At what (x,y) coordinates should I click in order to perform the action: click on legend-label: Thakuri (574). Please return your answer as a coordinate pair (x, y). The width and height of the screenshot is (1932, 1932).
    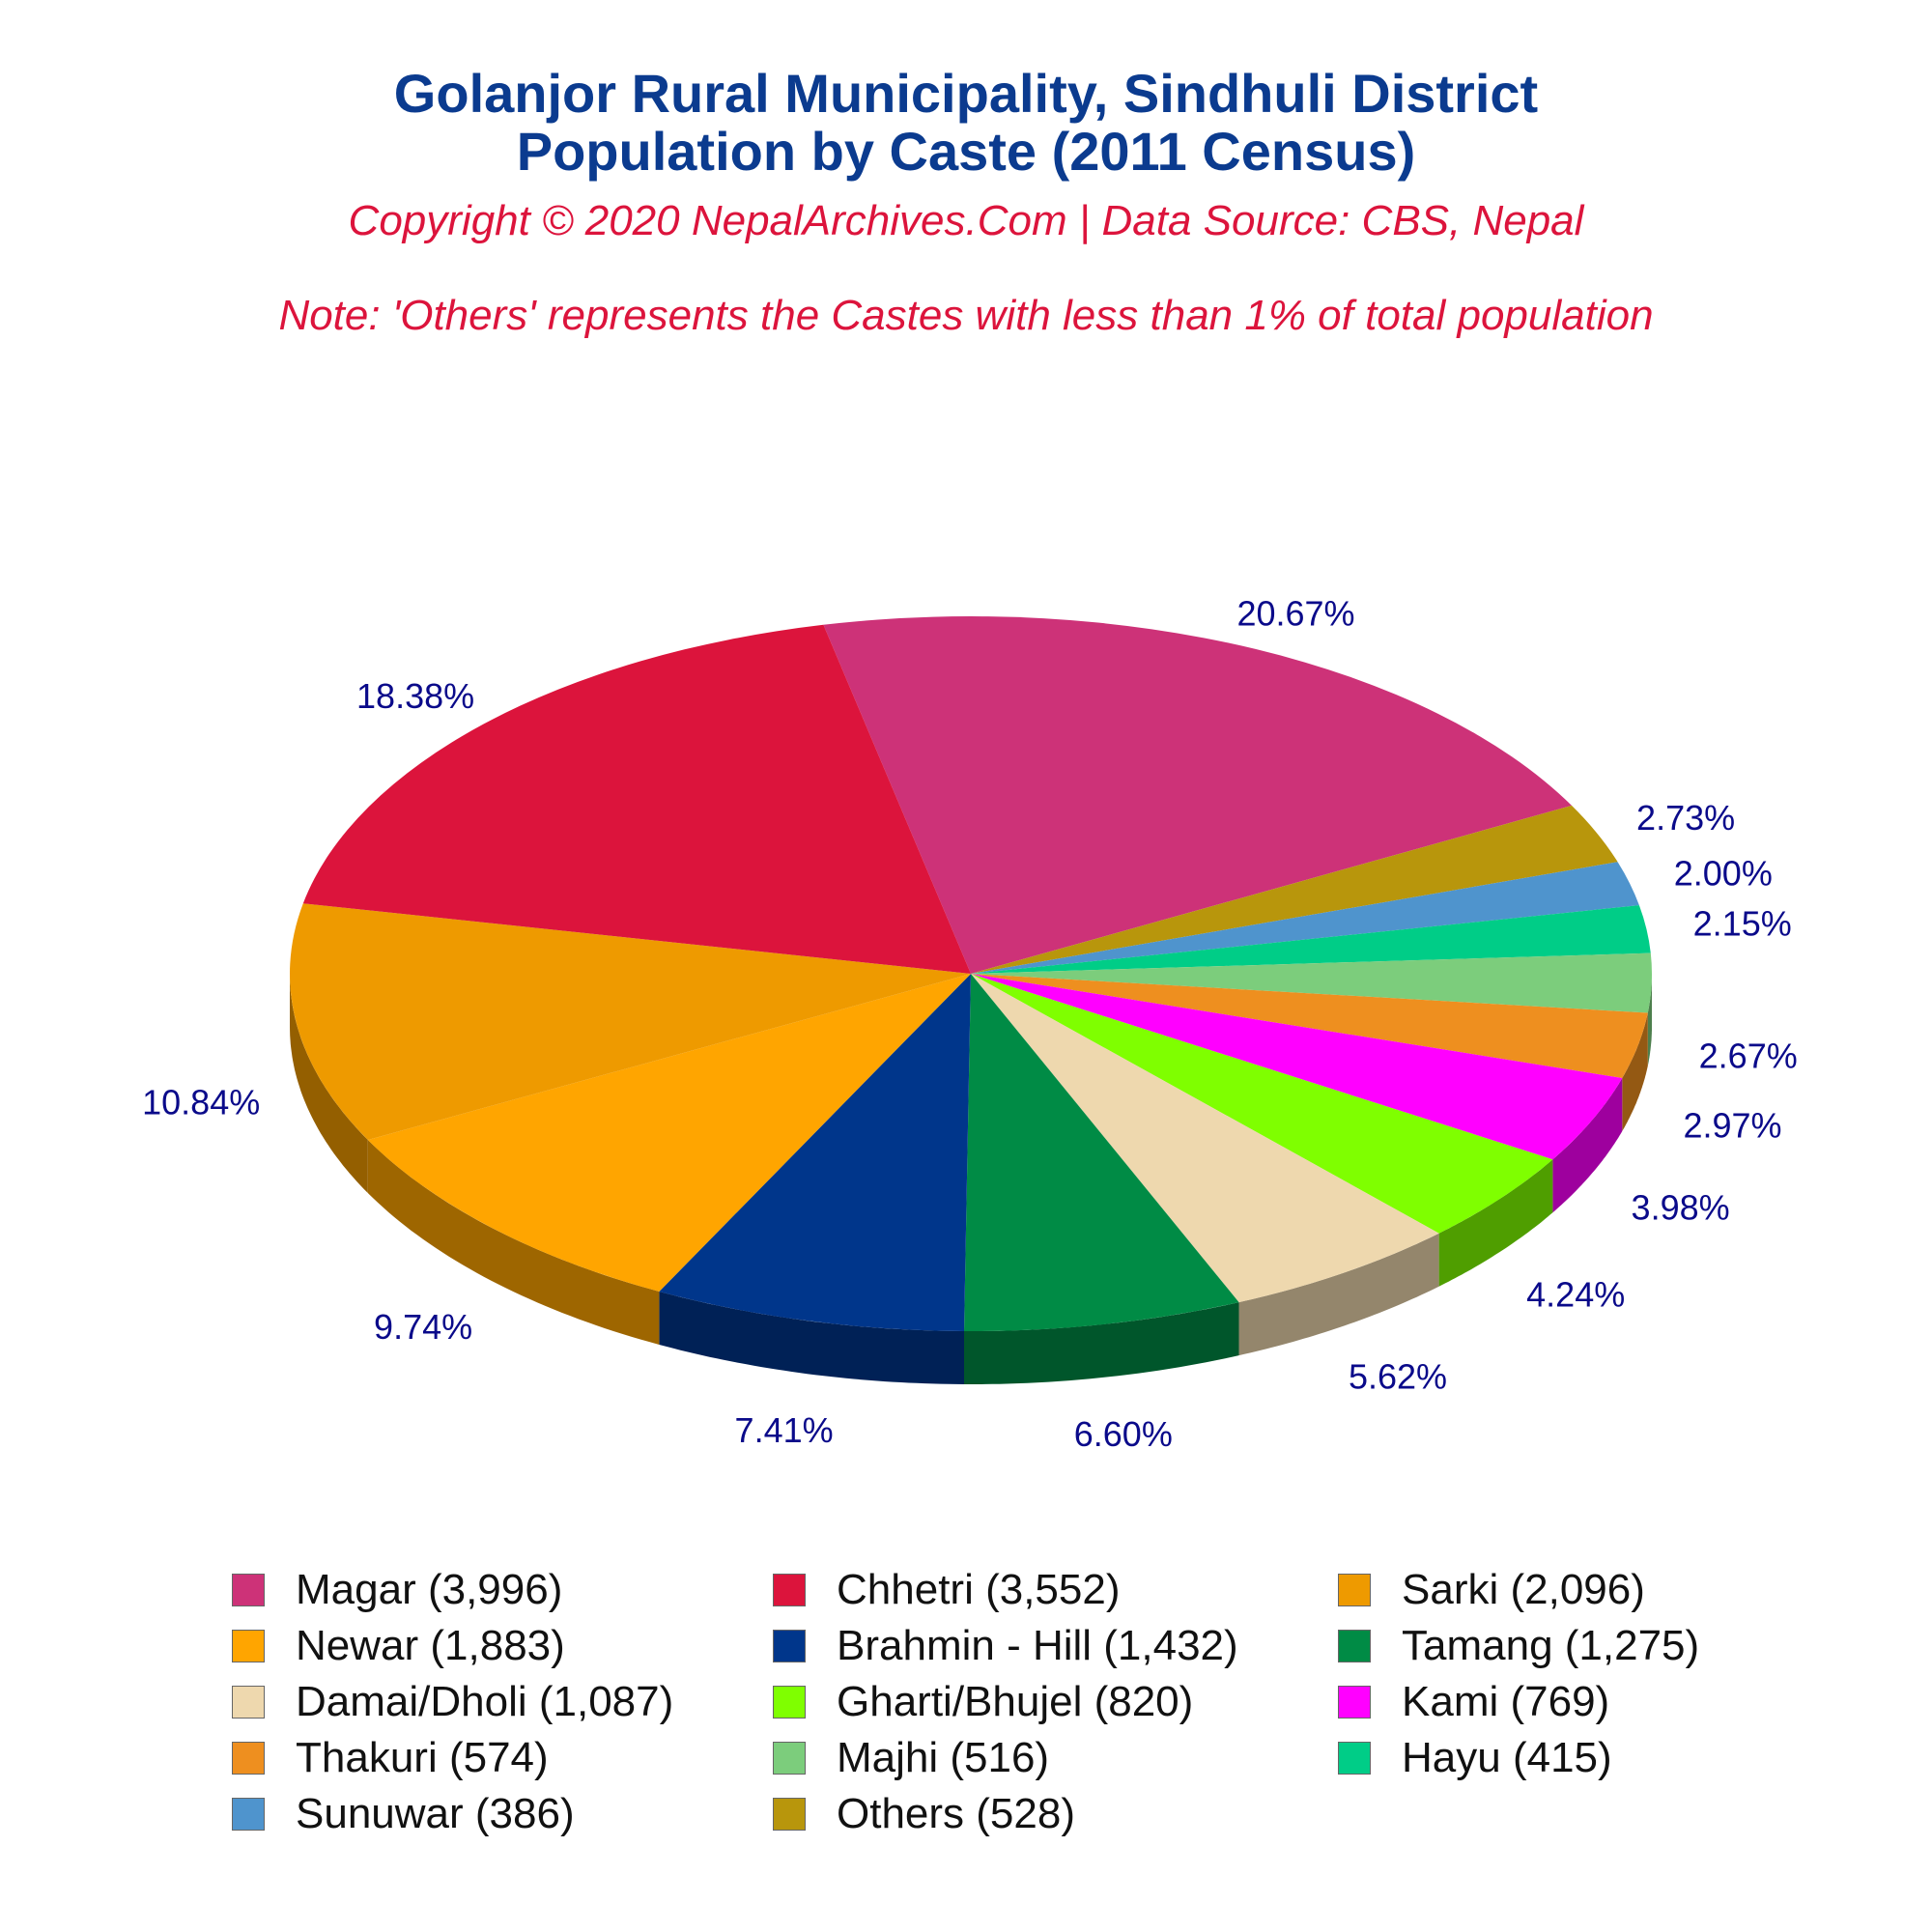
    Looking at the image, I should click on (422, 1757).